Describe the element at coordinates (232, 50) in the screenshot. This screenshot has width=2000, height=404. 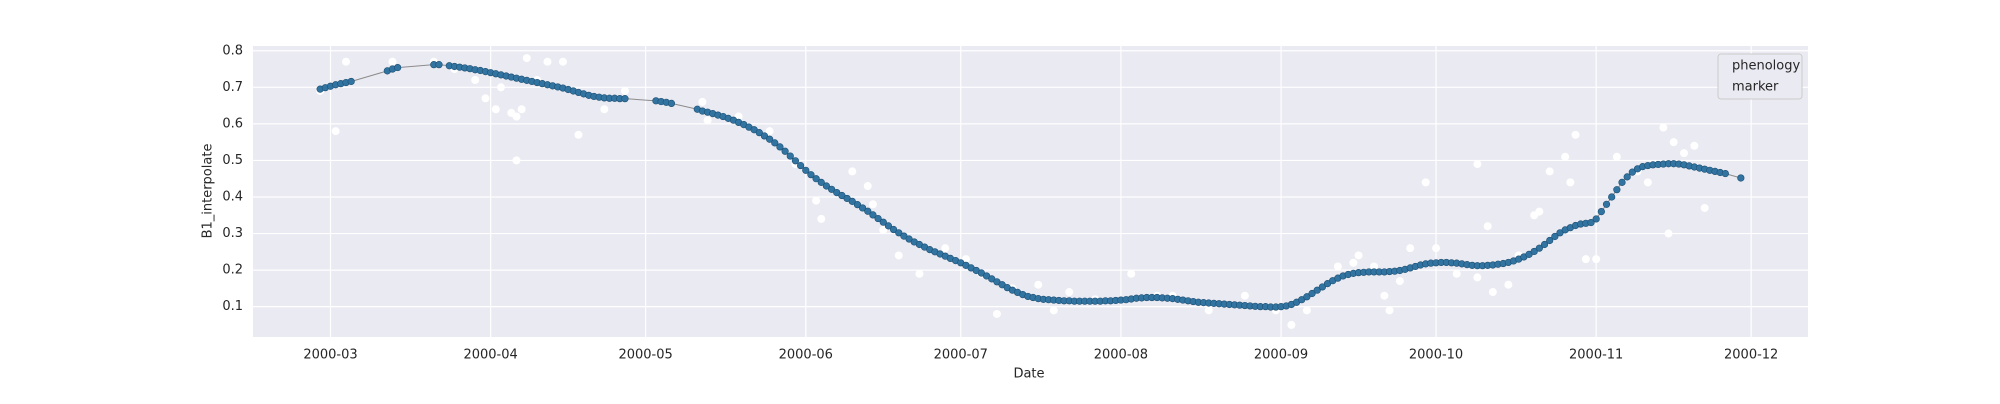
I see `y-tick-label: 0.8` at that location.